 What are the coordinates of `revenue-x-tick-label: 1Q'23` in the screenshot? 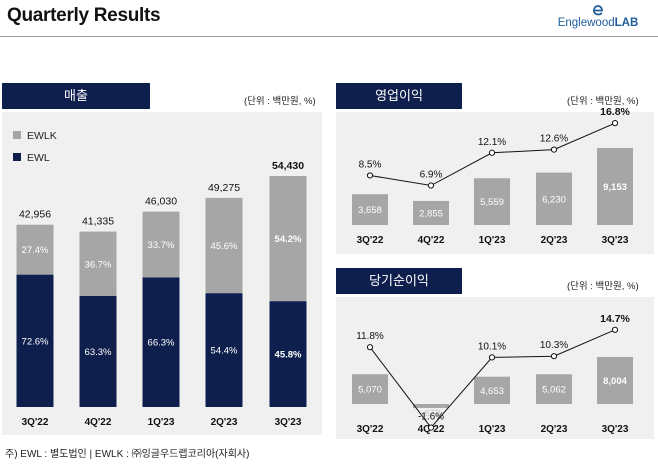 It's located at (161, 422).